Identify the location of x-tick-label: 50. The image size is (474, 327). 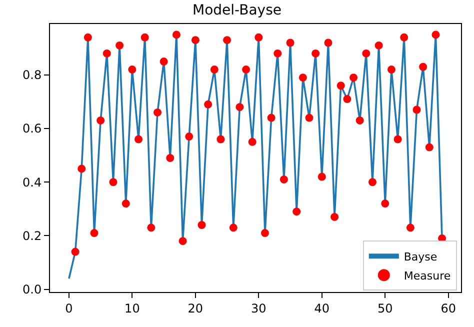
(385, 308).